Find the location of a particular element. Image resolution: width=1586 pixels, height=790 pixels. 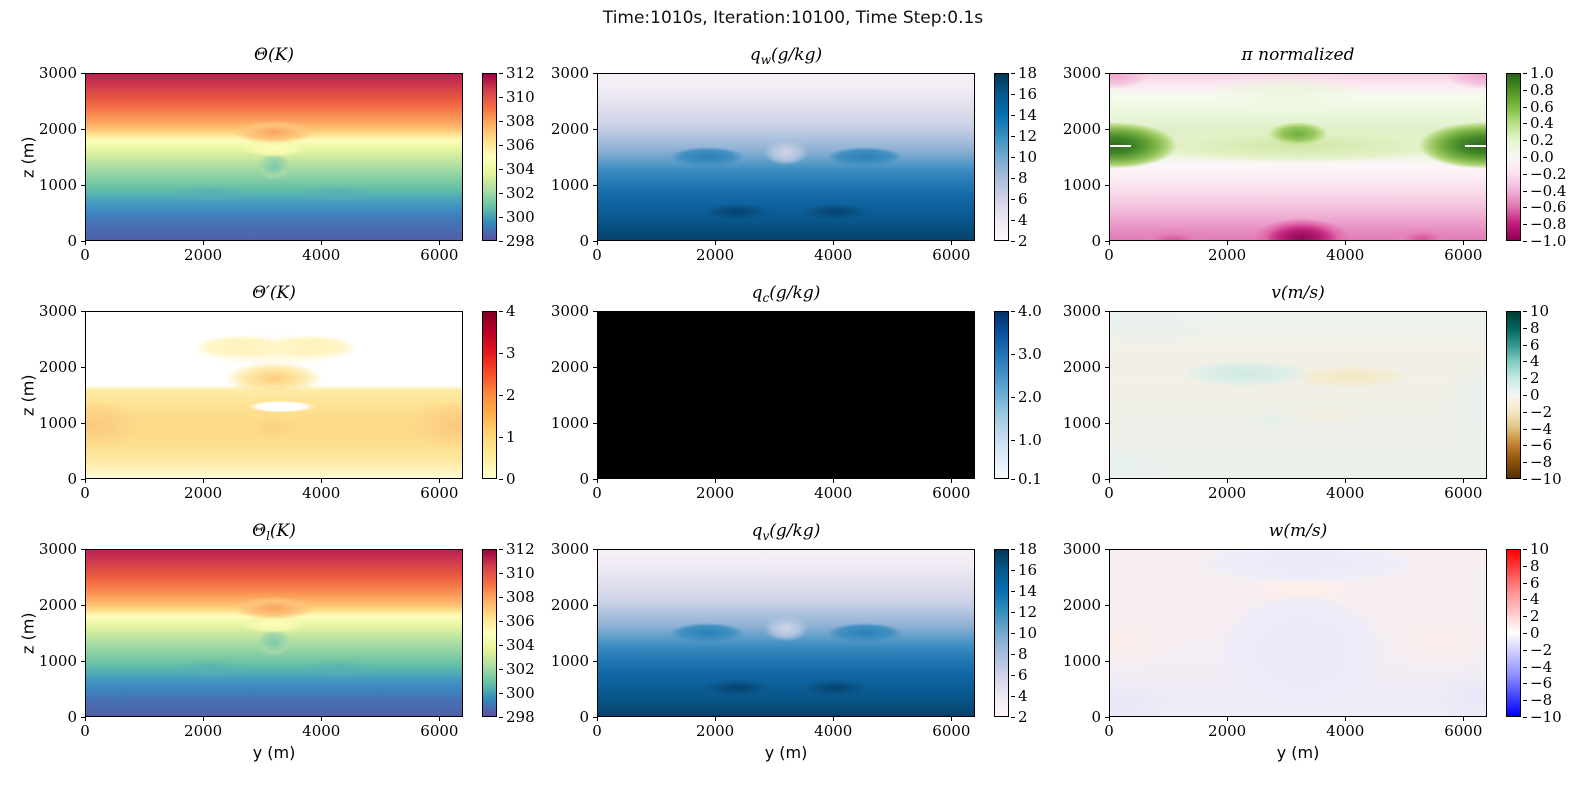

title-main: w is located at coordinates (1276, 531).